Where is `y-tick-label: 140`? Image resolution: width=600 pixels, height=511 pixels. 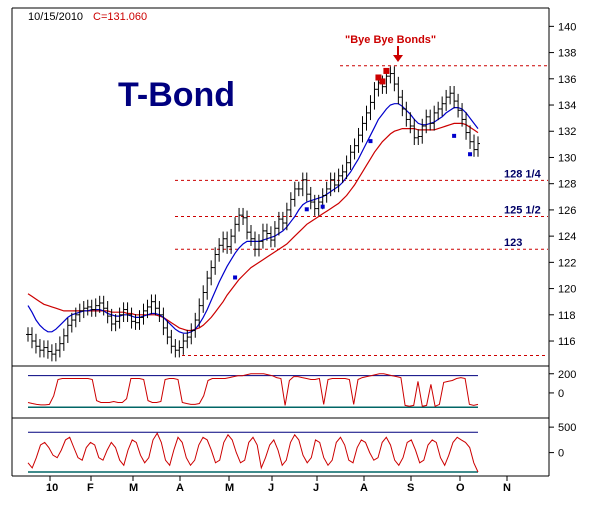
y-tick-label: 140 is located at coordinates (567, 27).